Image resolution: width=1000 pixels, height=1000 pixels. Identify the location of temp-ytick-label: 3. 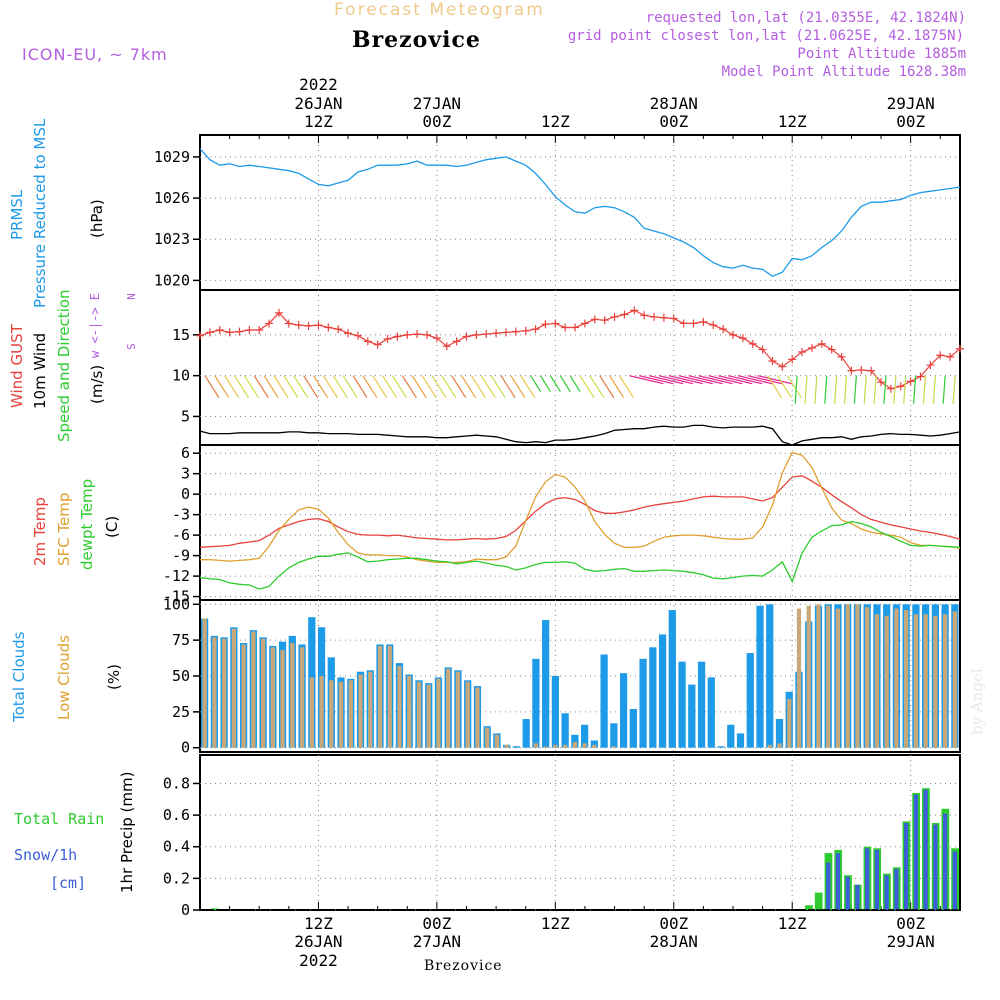
(185, 474).